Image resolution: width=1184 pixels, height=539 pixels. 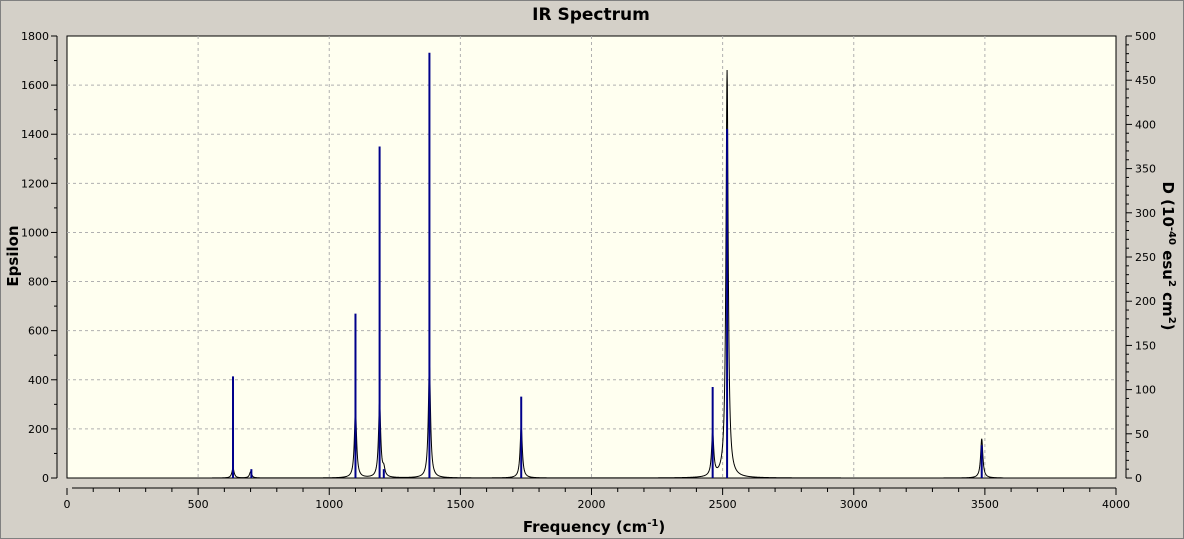 I want to click on y-left-tick-label: 1600, so click(x=35, y=85).